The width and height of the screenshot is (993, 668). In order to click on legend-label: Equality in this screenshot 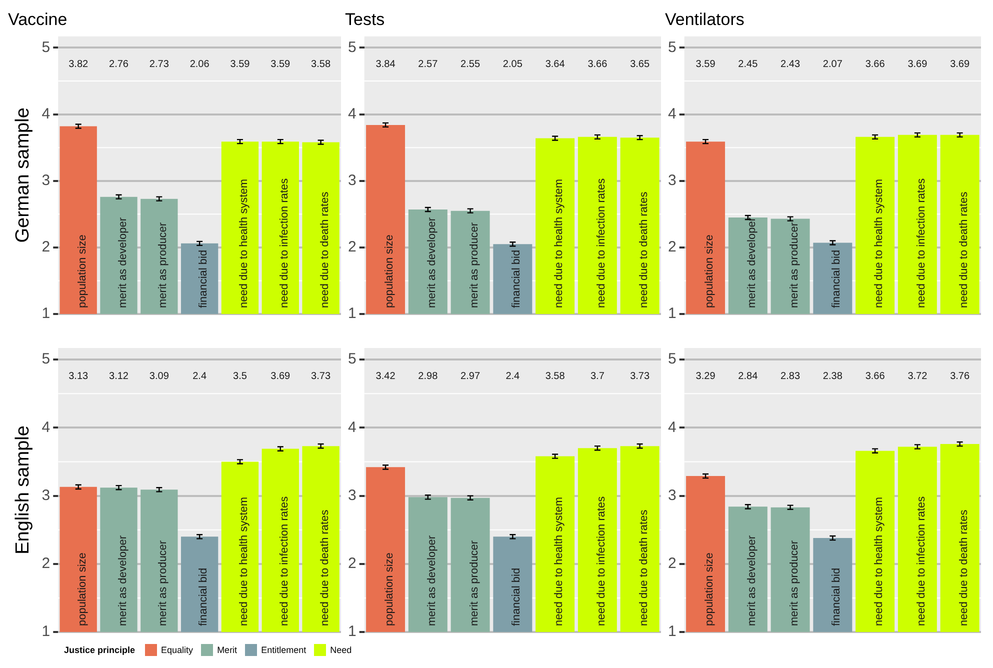, I will do `click(177, 650)`.